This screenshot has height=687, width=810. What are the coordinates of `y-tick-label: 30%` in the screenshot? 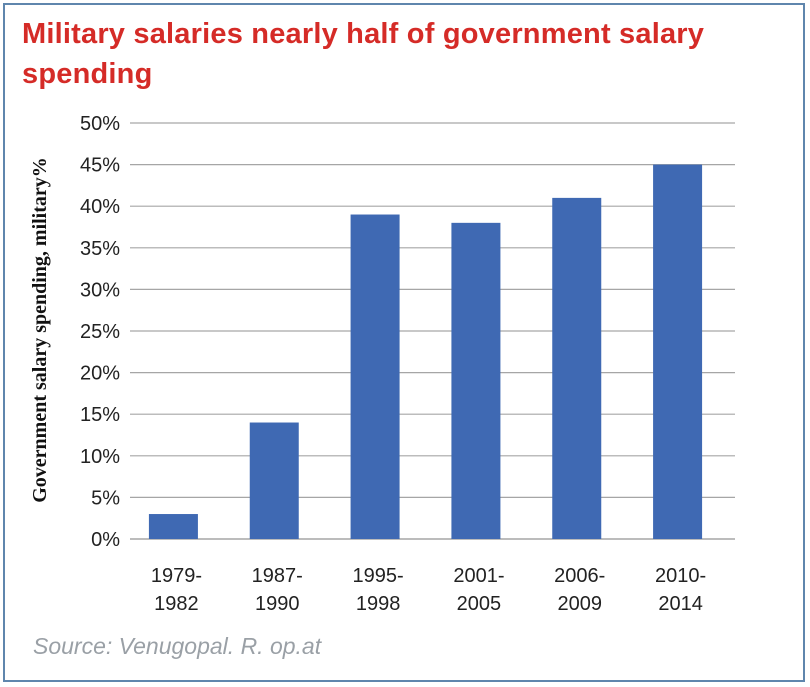 It's located at (100, 290).